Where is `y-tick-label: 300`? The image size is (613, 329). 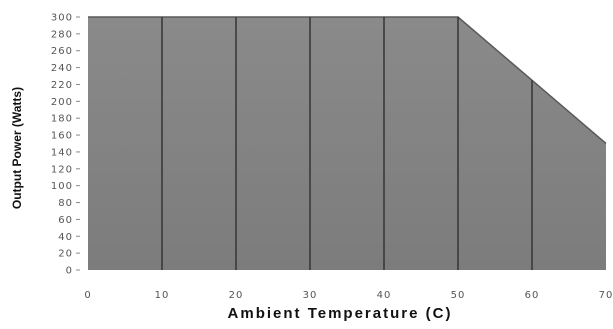 y-tick-label: 300 is located at coordinates (62, 18).